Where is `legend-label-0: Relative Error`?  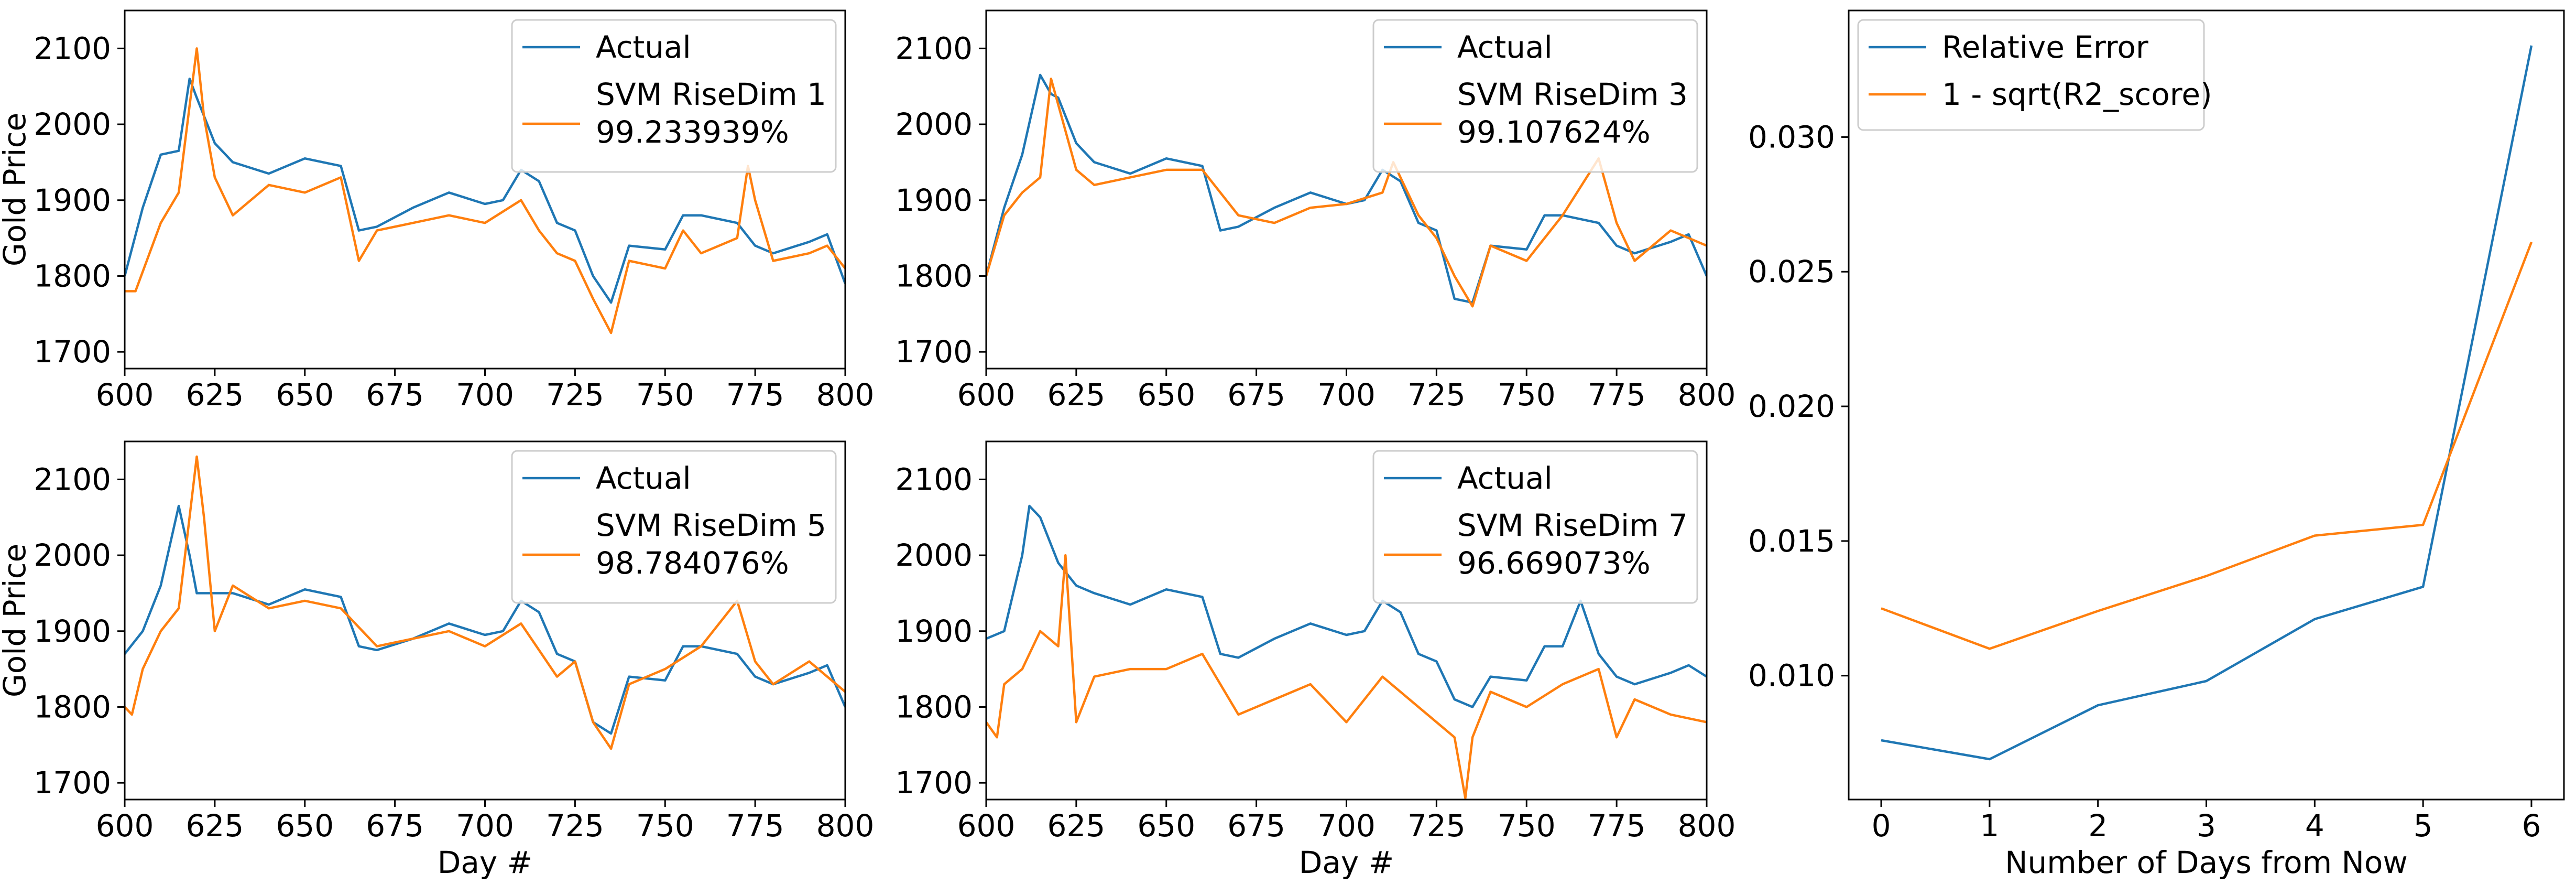 legend-label-0: Relative Error is located at coordinates (2045, 47).